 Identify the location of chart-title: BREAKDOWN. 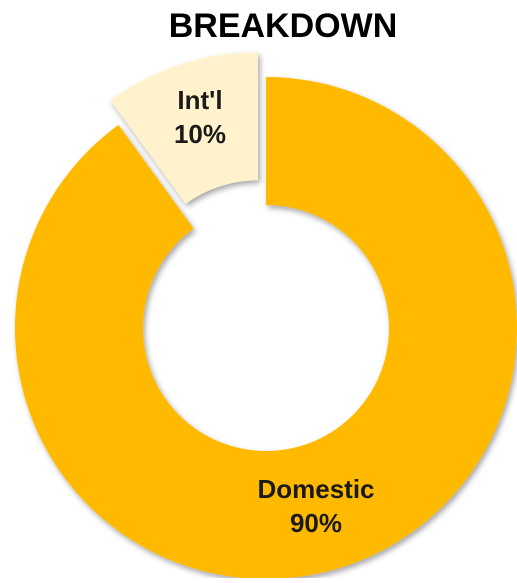
(283, 26).